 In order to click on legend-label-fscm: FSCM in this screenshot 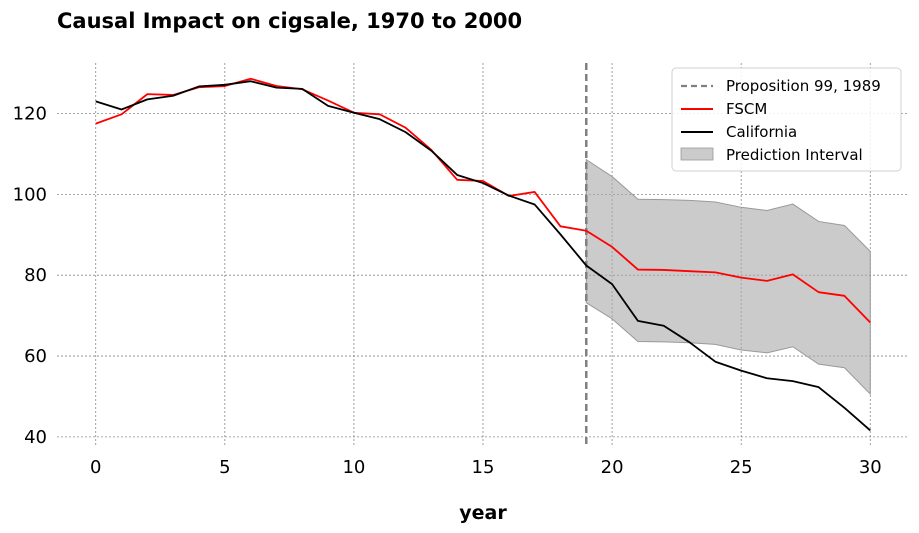, I will do `click(746, 109)`.